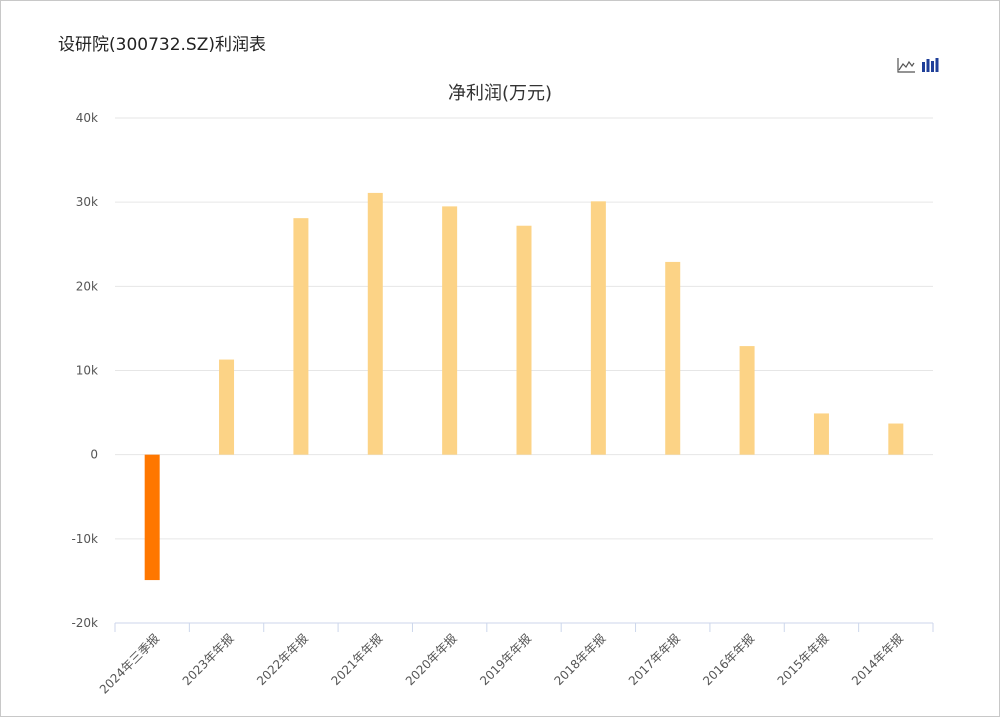 This screenshot has height=717, width=1000. What do you see at coordinates (87, 286) in the screenshot?
I see `y-tick-label: 20k` at bounding box center [87, 286].